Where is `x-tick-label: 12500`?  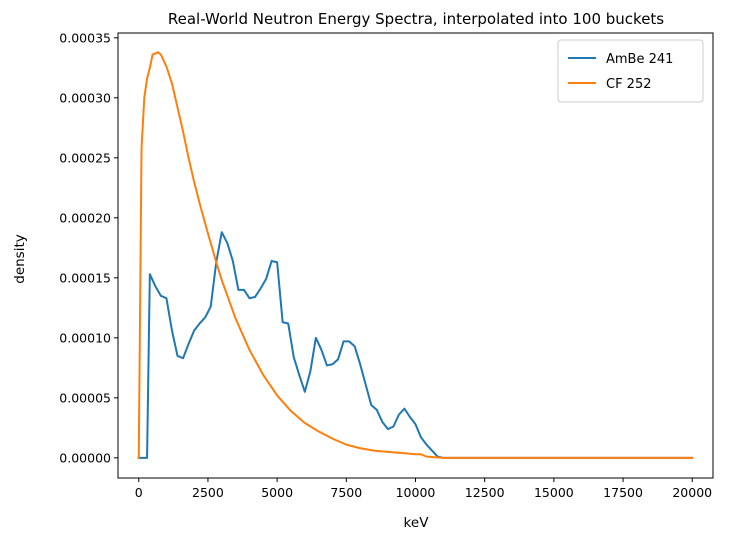
x-tick-label: 12500 is located at coordinates (485, 492).